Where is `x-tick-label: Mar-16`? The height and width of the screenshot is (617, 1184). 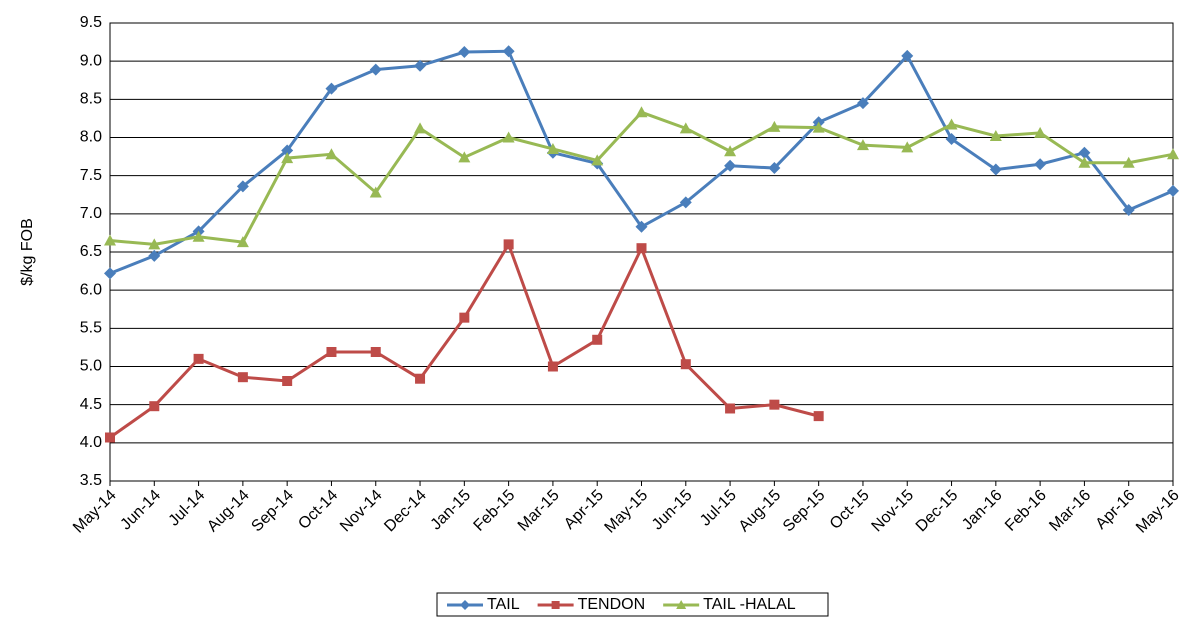
x-tick-label: Mar-16 is located at coordinates (1070, 511).